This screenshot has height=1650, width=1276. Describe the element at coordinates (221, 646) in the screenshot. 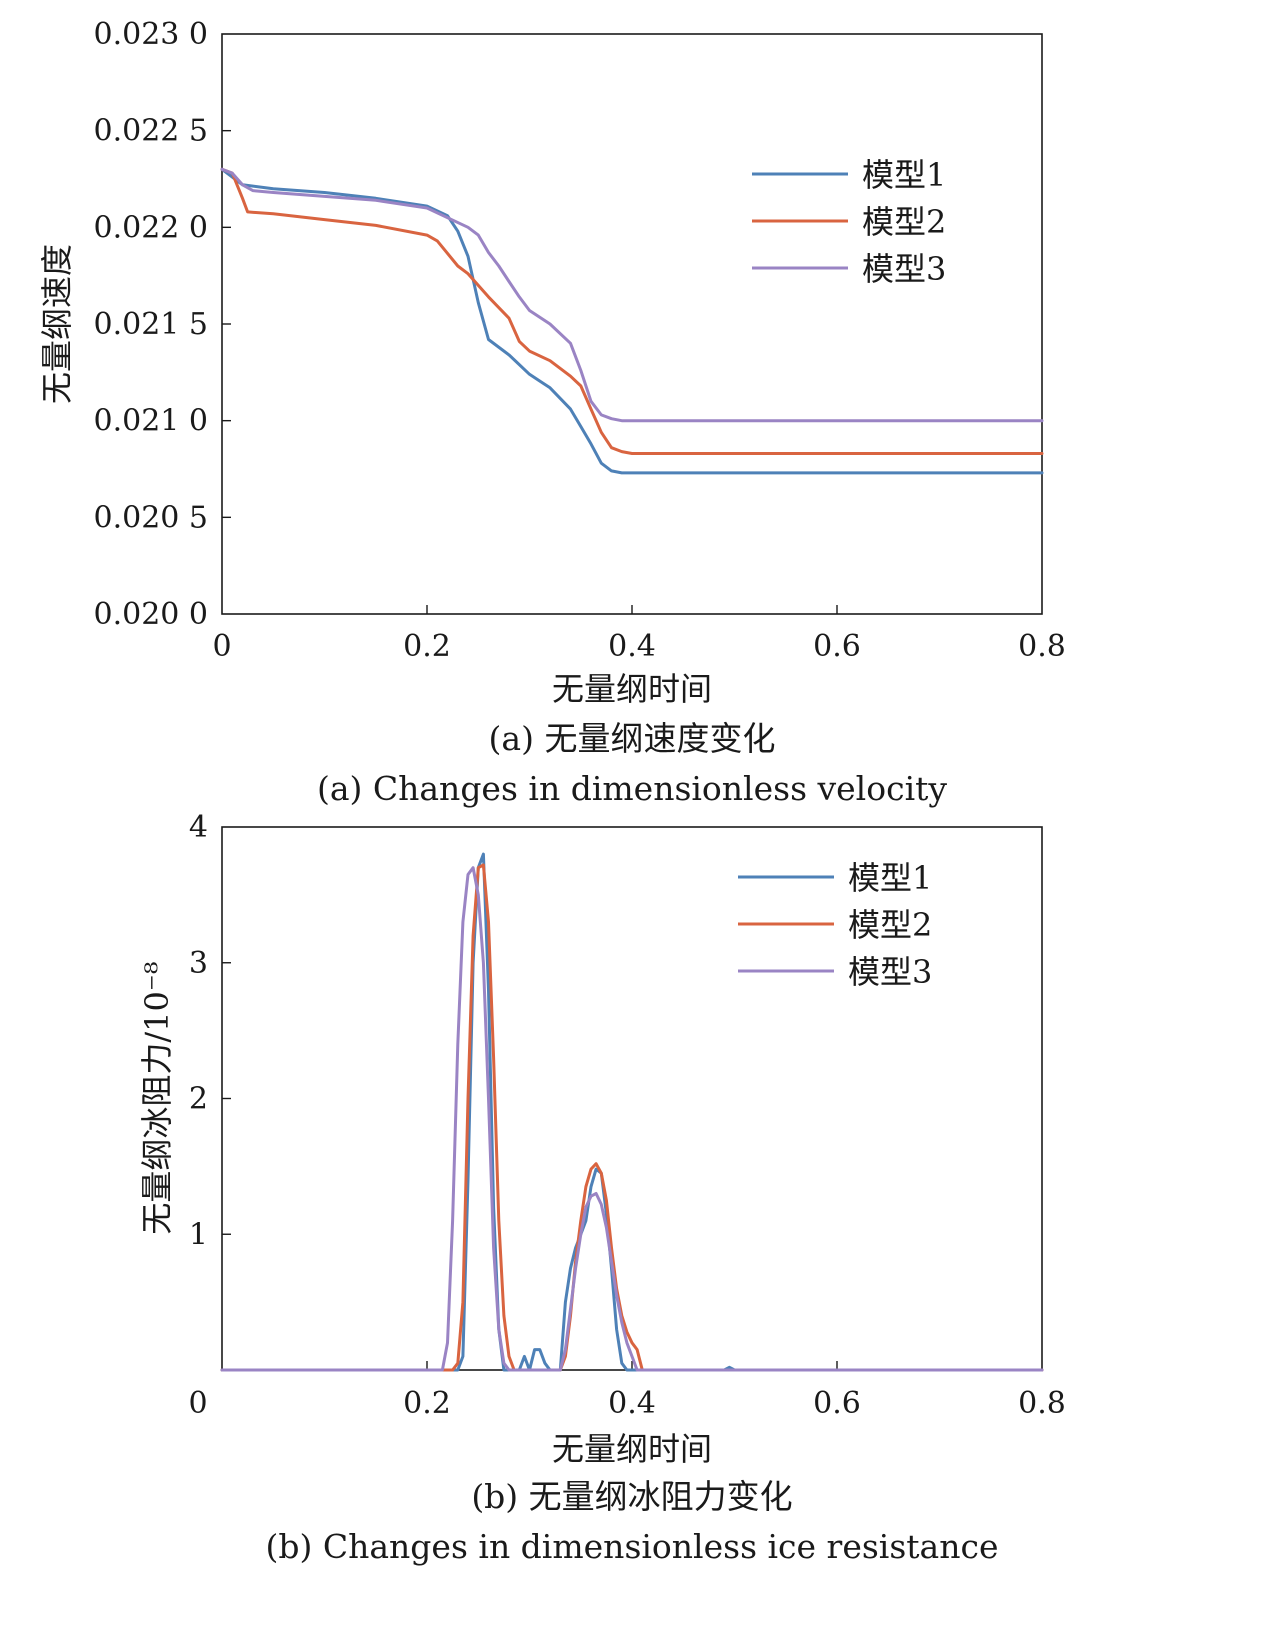

I see `x-tick-label: 0` at that location.